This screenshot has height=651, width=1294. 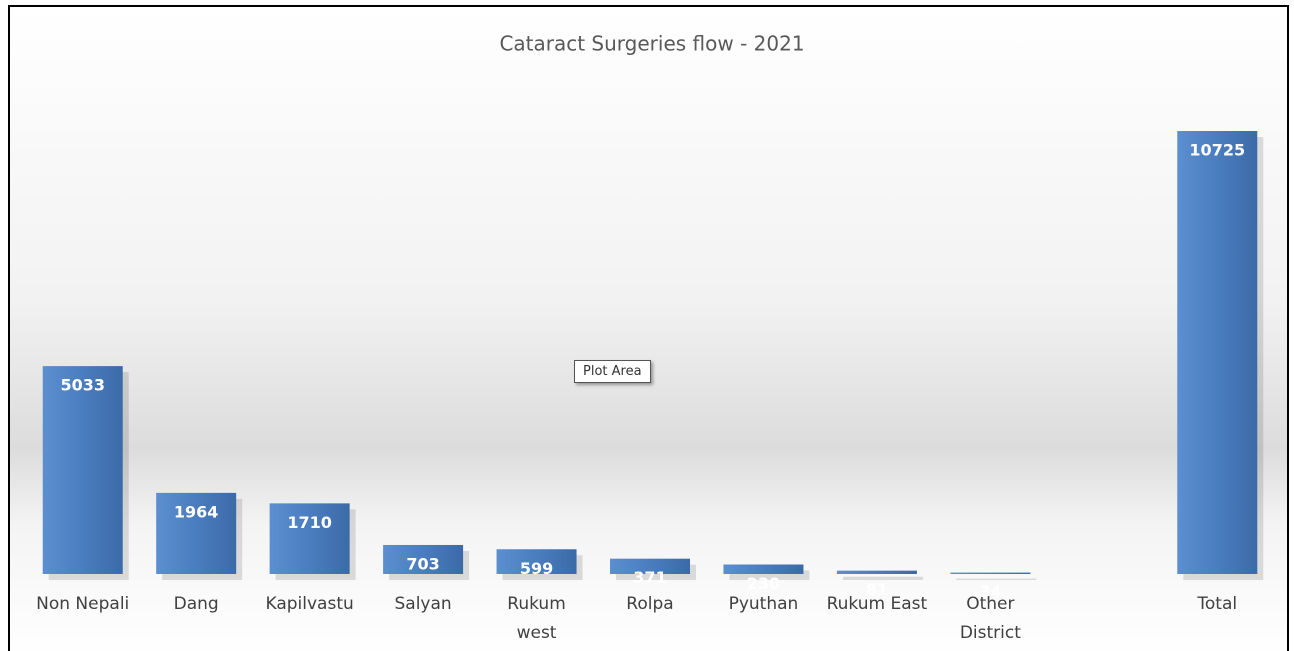 What do you see at coordinates (990, 618) in the screenshot?
I see `x-tick-label: Other District` at bounding box center [990, 618].